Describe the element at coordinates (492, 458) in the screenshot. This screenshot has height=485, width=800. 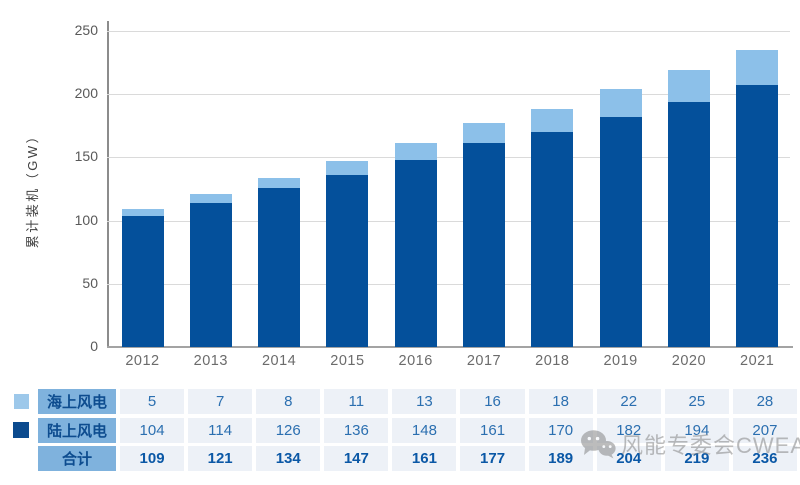
I see `value-cell-2-2017: 177` at that location.